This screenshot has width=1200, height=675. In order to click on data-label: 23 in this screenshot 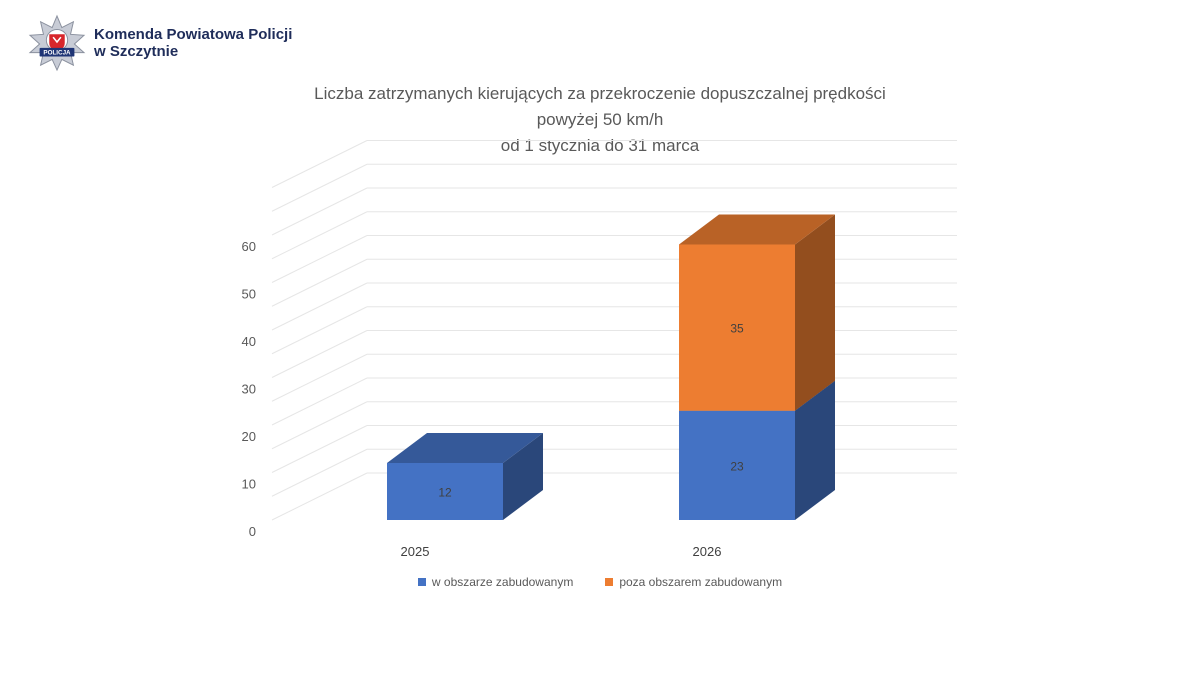, I will do `click(737, 466)`.